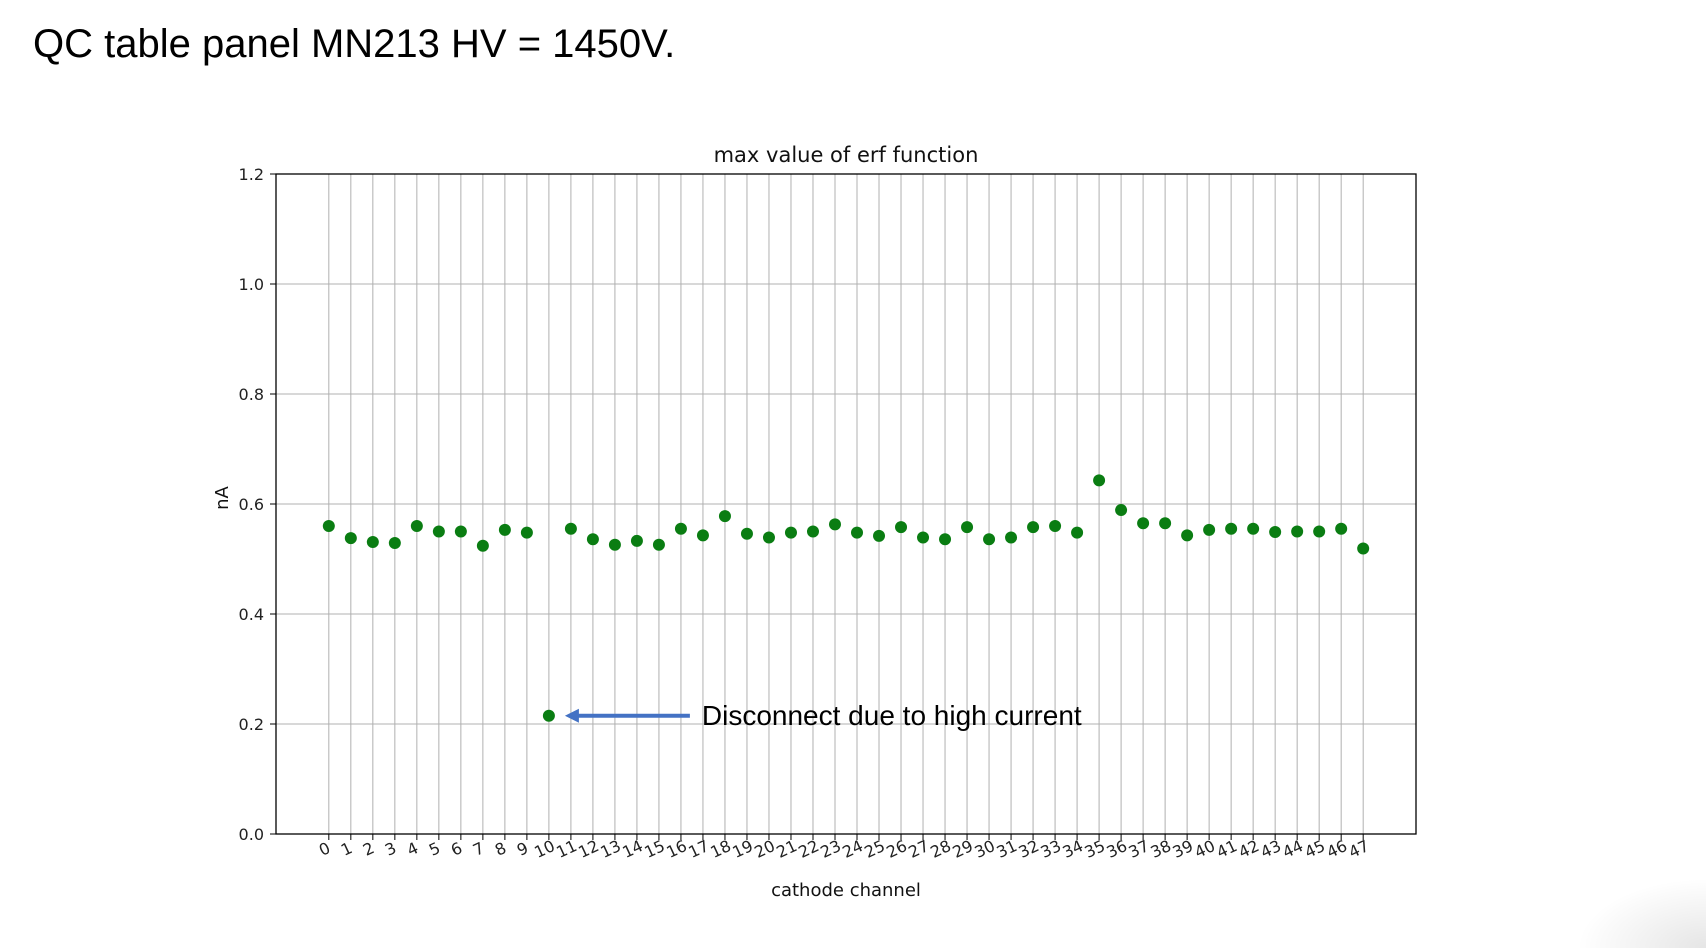 Image resolution: width=1706 pixels, height=948 pixels. What do you see at coordinates (1183, 849) in the screenshot?
I see `x-tick-label: 39` at bounding box center [1183, 849].